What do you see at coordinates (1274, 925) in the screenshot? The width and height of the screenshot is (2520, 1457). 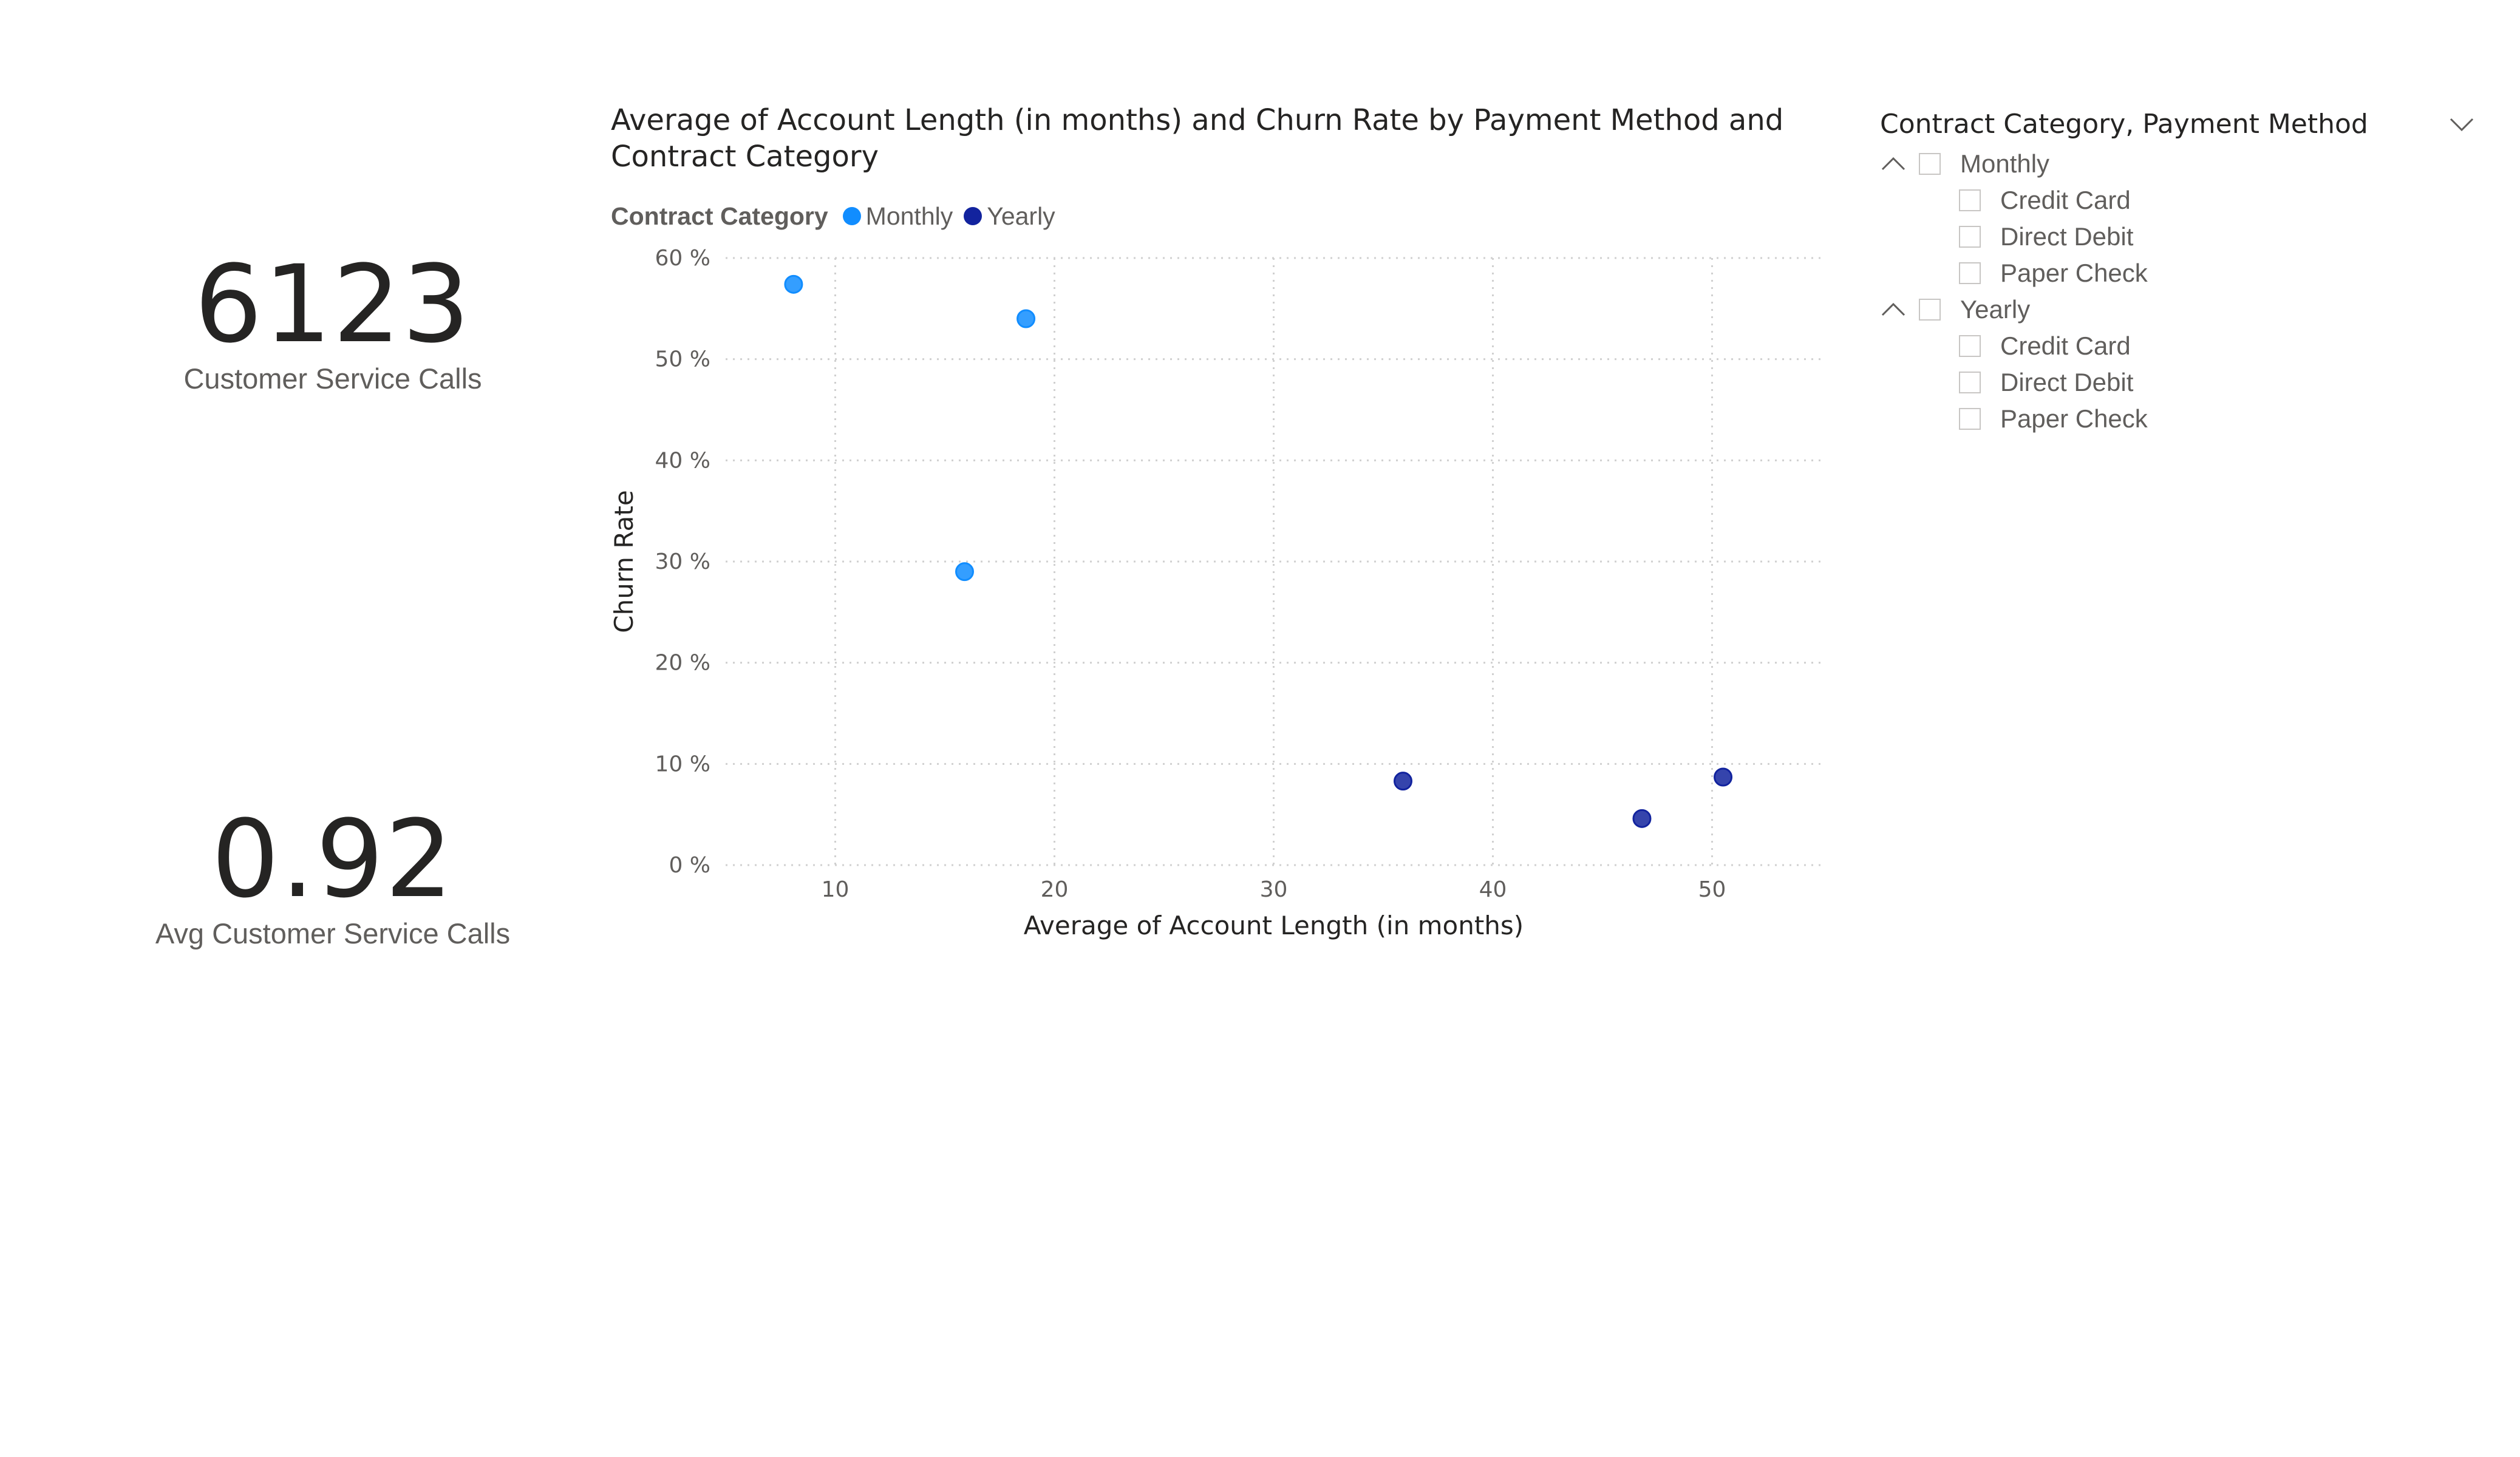 I see `x-axis-title: Average of Account Length (in months)` at bounding box center [1274, 925].